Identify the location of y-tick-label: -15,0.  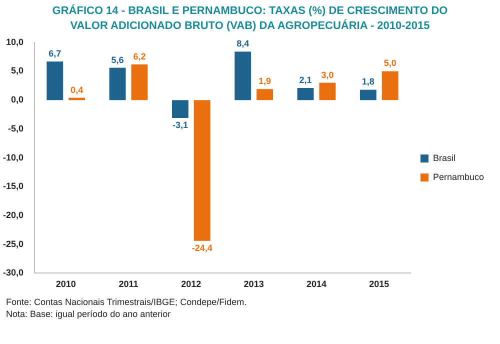
(13, 186).